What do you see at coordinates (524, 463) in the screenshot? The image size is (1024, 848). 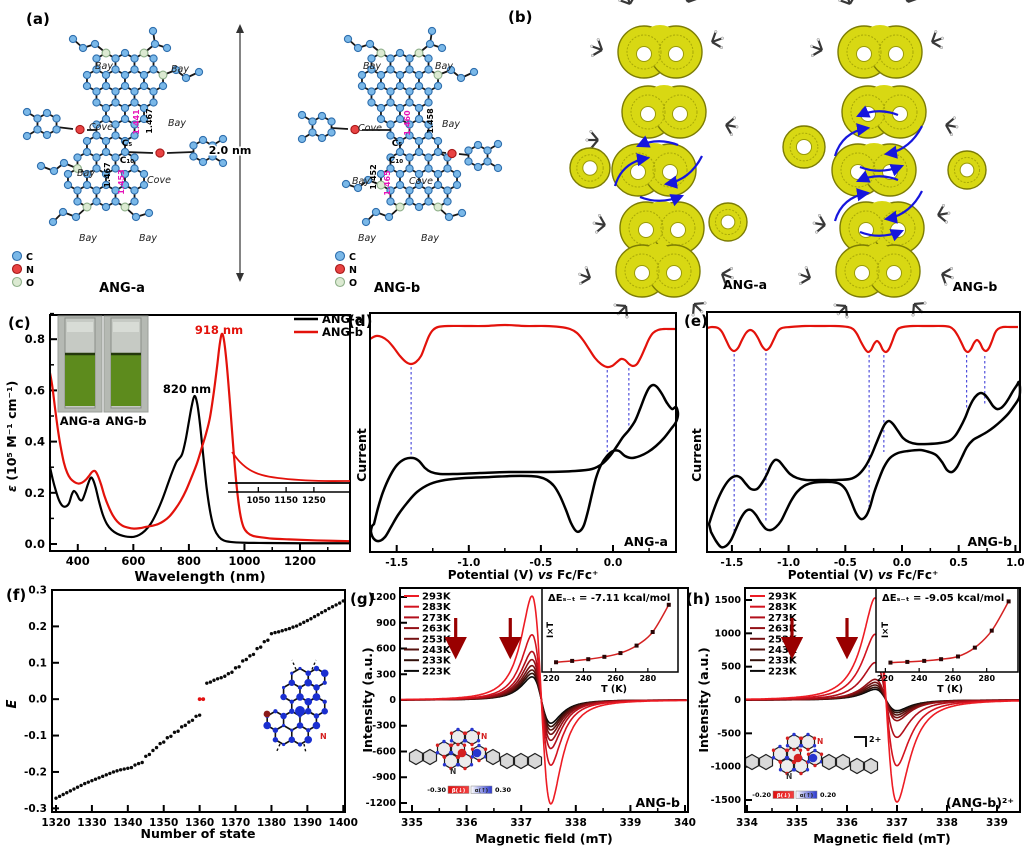 I see `cv-trace` at bounding box center [524, 463].